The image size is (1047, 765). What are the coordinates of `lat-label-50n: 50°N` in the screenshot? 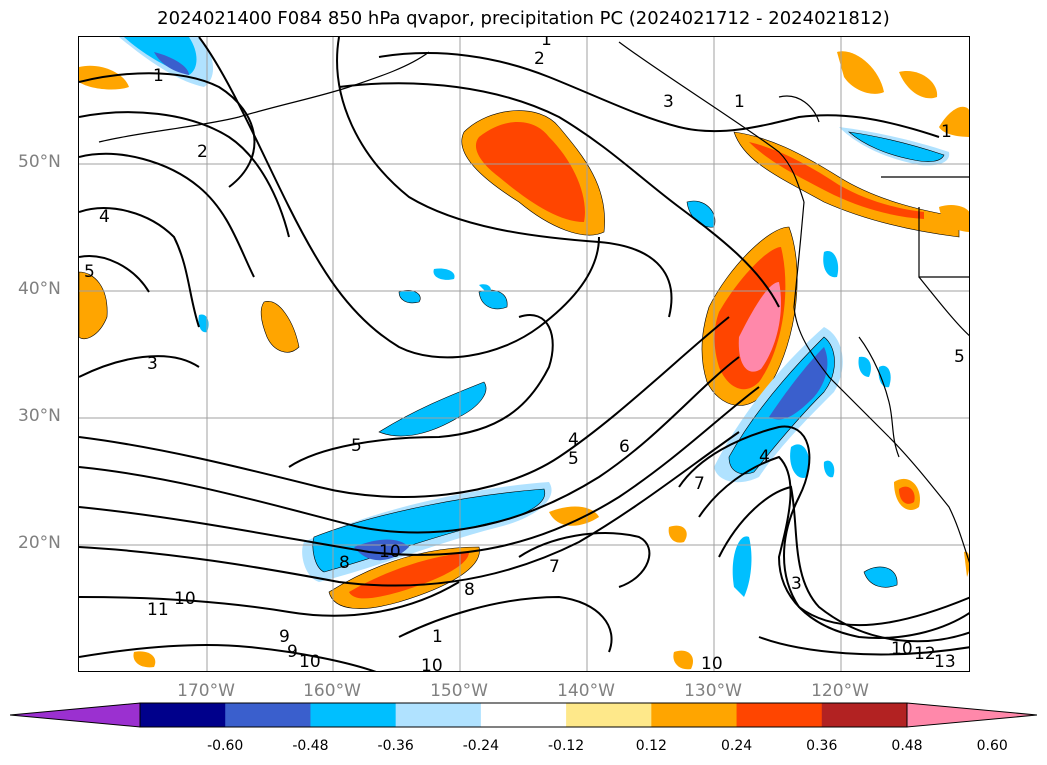 It's located at (39, 162).